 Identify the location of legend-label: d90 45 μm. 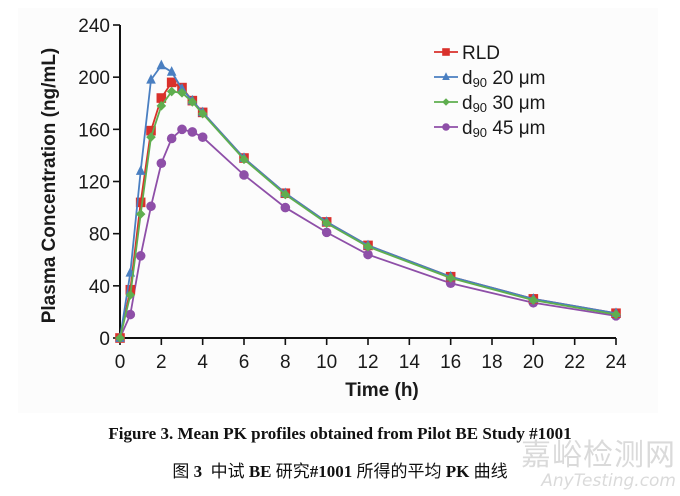
(504, 129).